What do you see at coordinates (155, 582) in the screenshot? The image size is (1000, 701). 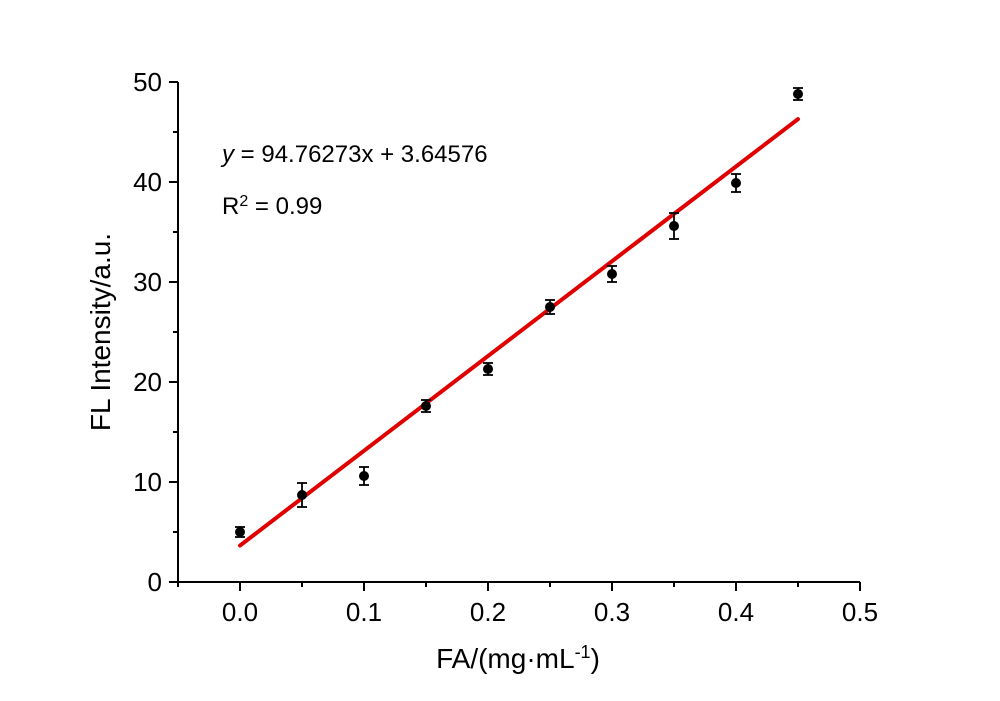 I see `y-tick-label: 0` at bounding box center [155, 582].